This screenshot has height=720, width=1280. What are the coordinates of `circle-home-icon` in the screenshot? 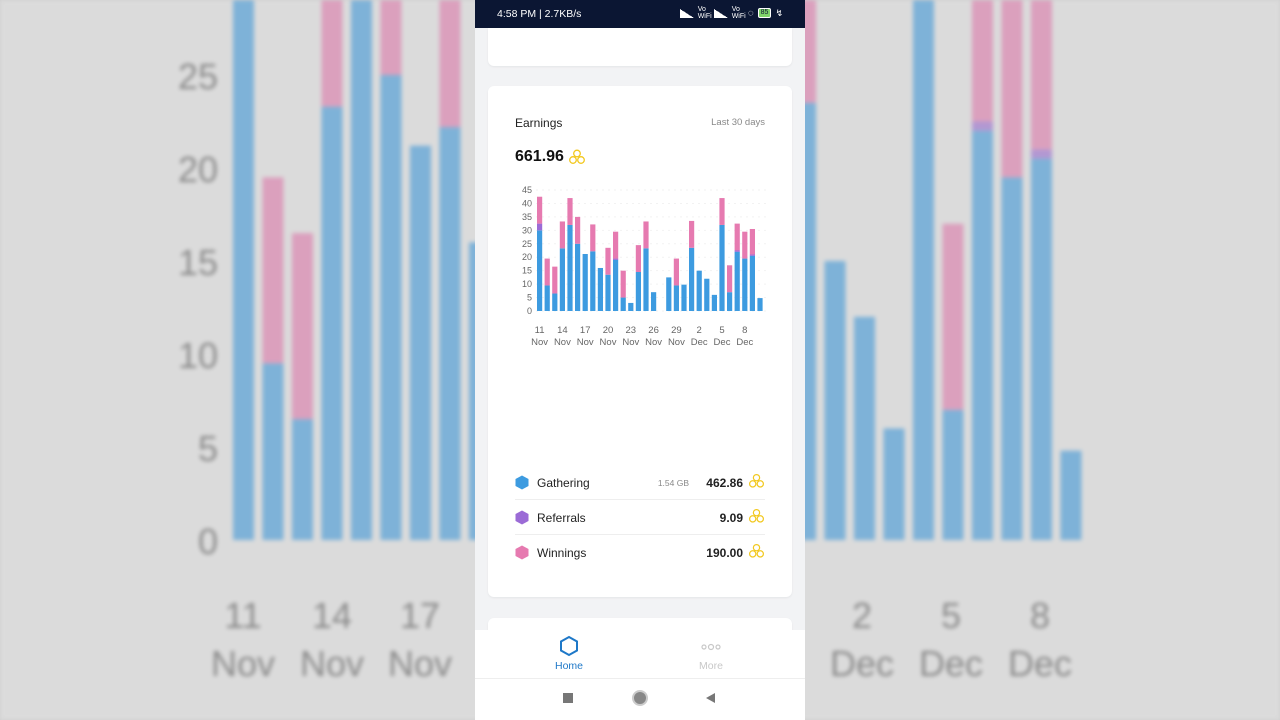 It's located at (640, 698).